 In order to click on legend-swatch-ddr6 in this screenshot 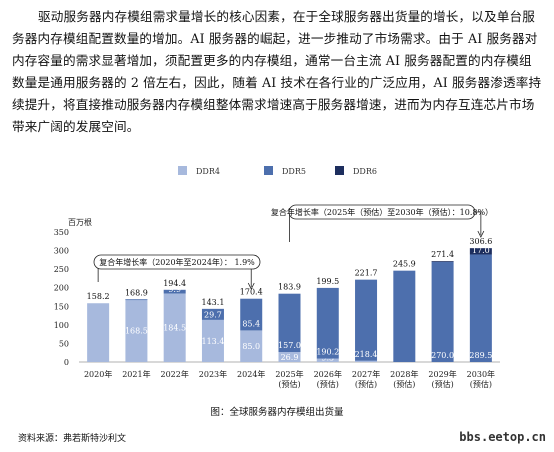, I will do `click(339, 170)`.